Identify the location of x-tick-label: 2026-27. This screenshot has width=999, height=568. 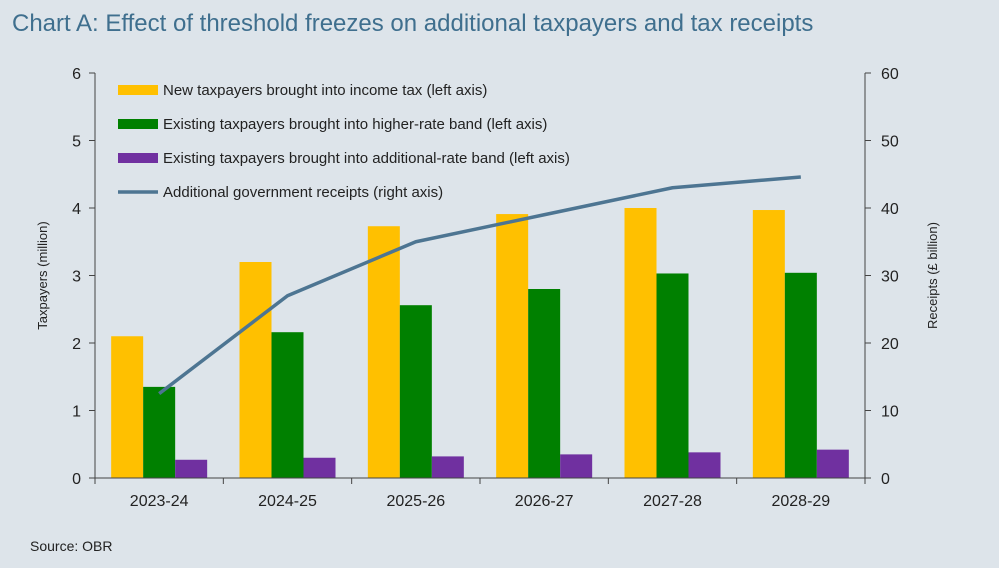
(544, 501).